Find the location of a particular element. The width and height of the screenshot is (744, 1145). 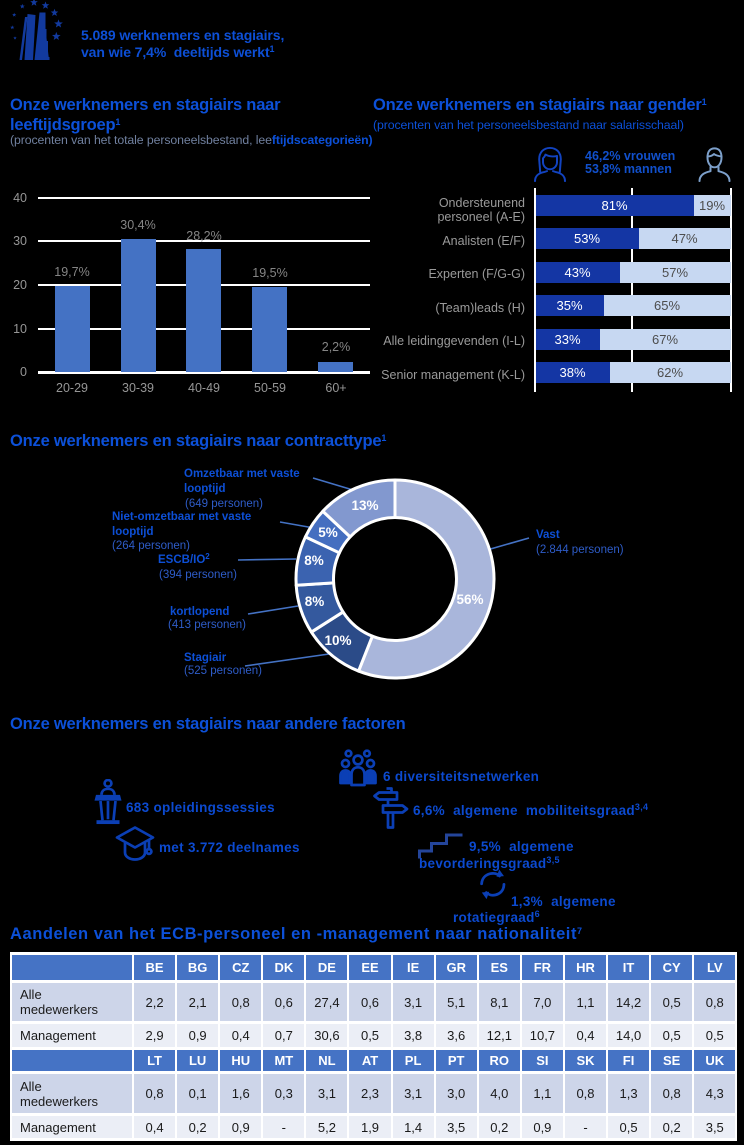

svg-text: 5% is located at coordinates (328, 532).